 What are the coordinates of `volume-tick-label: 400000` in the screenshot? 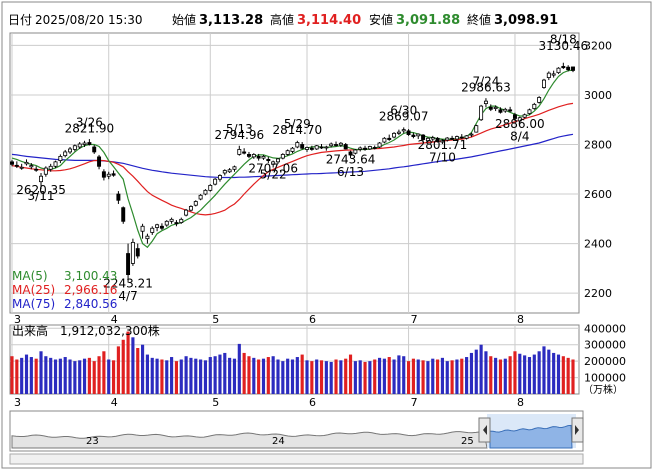 It's located at (605, 328).